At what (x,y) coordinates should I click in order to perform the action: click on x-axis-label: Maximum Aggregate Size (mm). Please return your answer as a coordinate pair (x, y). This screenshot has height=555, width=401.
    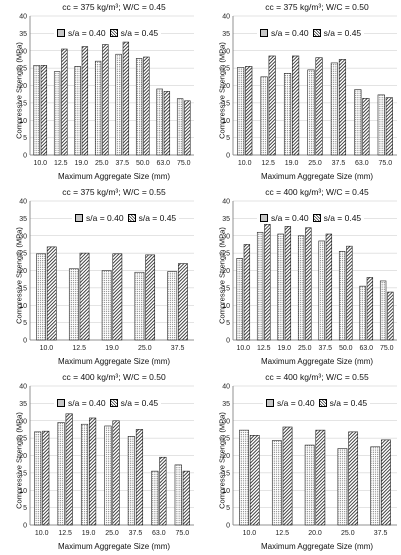
    Looking at the image, I should click on (317, 361).